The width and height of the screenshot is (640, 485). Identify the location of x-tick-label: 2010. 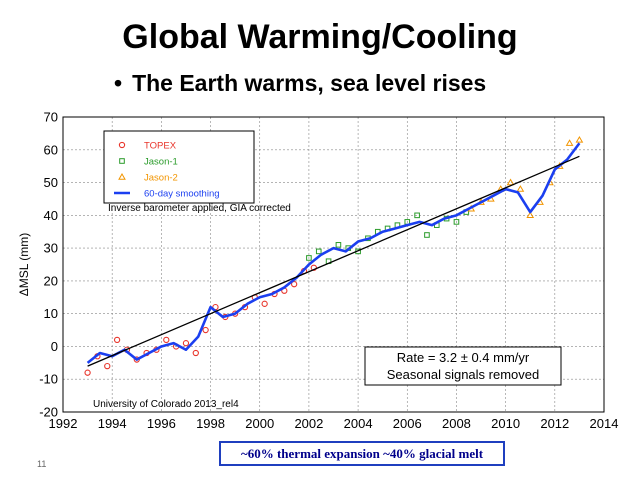
(505, 423).